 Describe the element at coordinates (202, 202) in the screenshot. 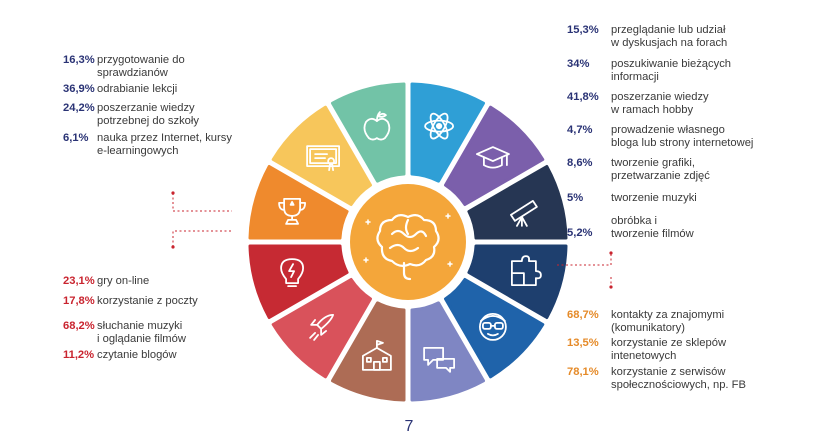

I see `connector-school` at that location.